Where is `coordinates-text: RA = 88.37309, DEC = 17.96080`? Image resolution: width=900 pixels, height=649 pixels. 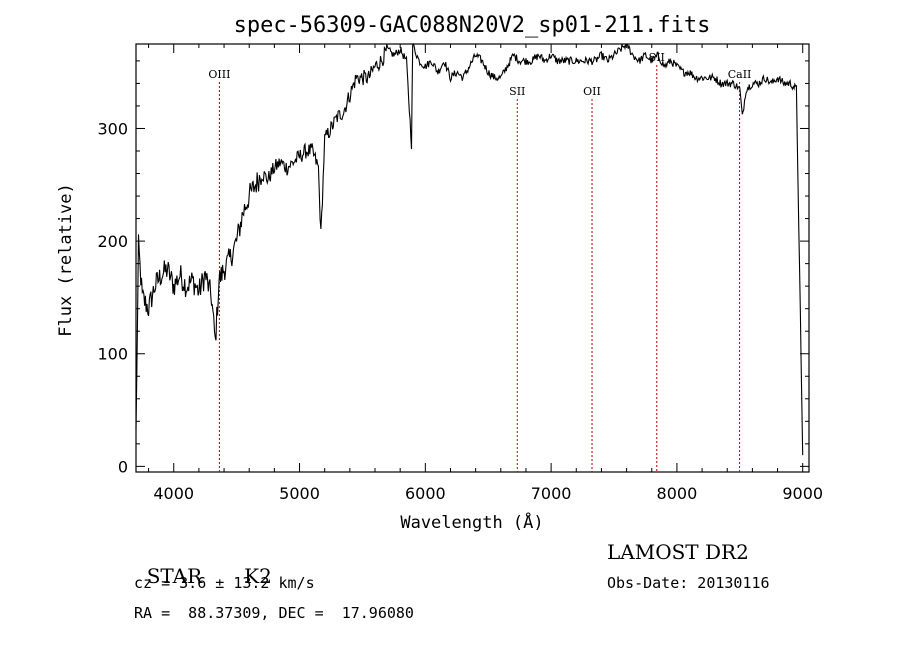 coordinates-text: RA = 88.37309, DEC = 17.96080 is located at coordinates (274, 613).